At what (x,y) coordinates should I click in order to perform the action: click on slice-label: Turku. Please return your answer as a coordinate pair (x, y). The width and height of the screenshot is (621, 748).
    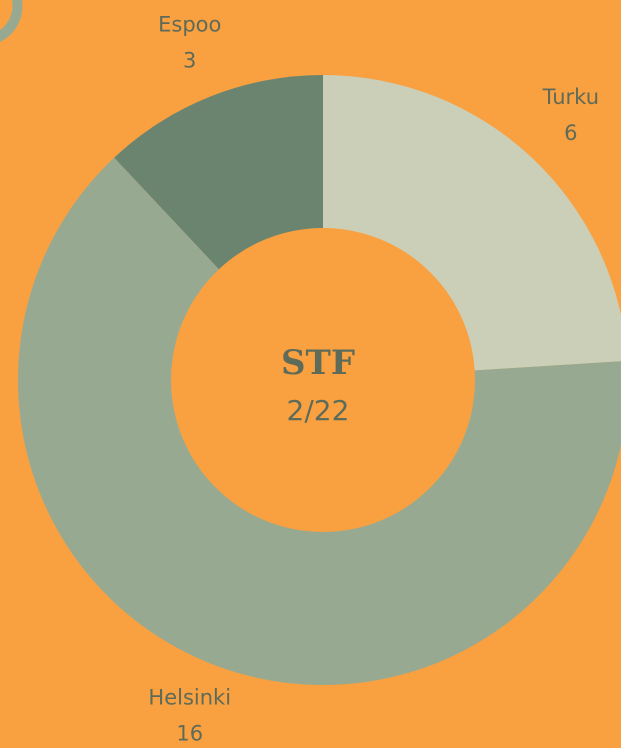
    Looking at the image, I should click on (570, 97).